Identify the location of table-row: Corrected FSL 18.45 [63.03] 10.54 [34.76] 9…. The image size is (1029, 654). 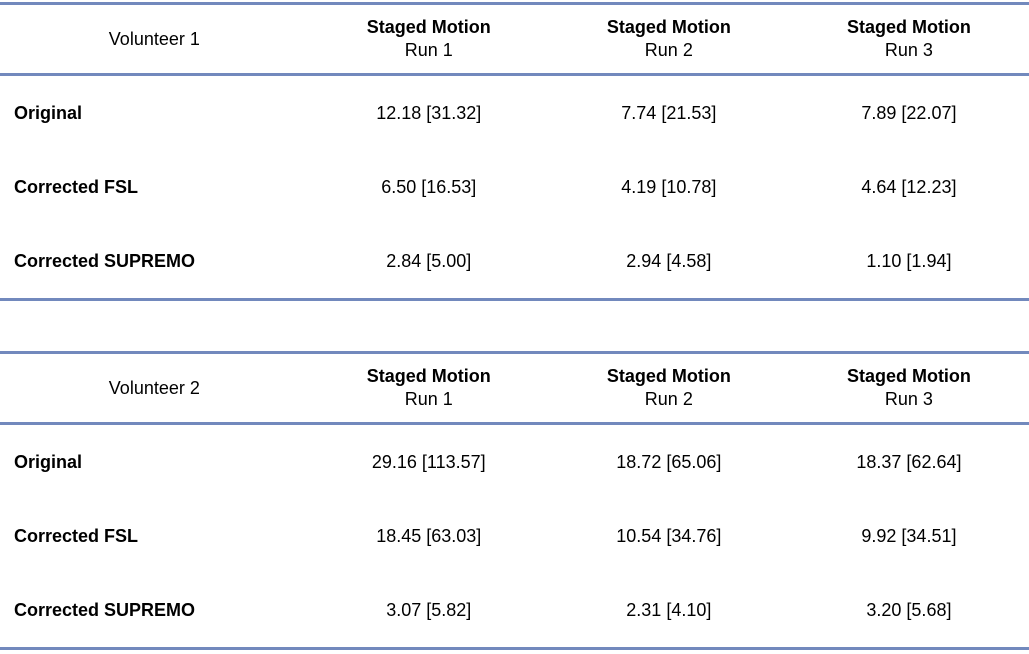
(514, 536).